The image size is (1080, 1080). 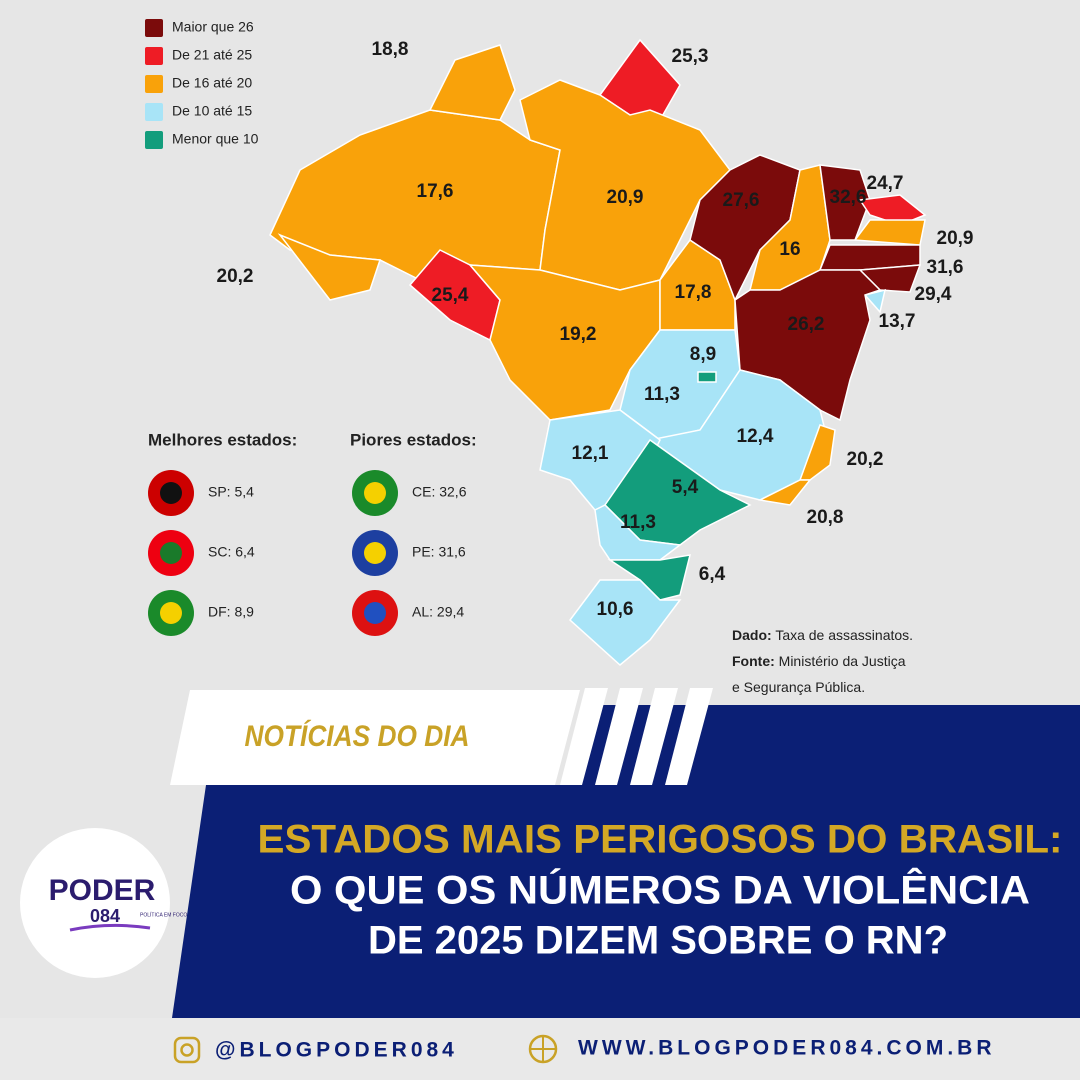 I want to click on state-value: 17,6, so click(x=435, y=191).